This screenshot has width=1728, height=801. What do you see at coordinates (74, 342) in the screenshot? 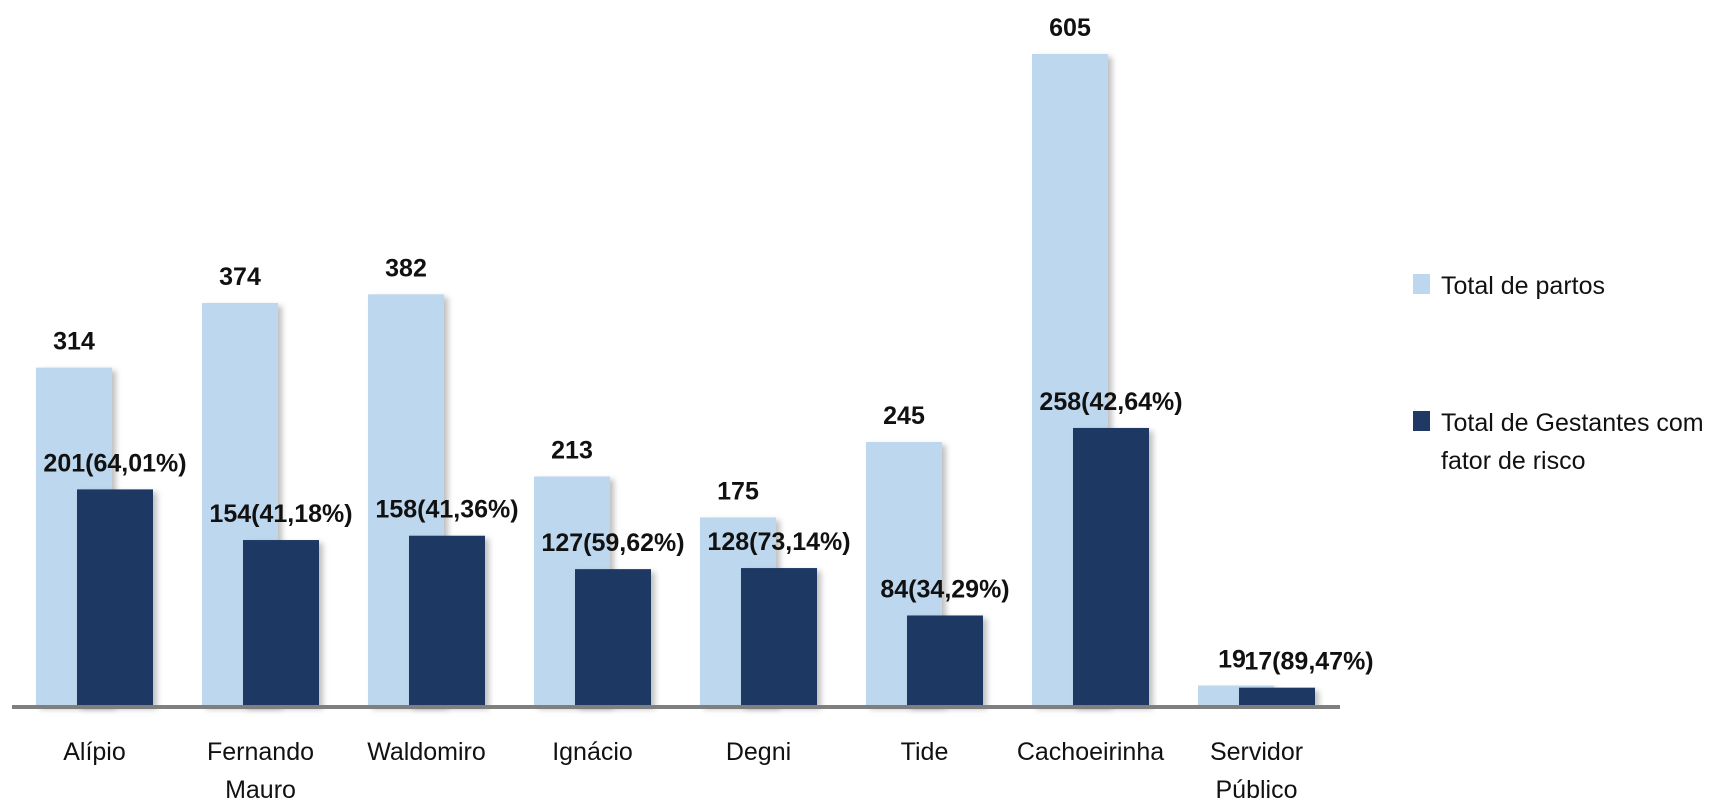
I see `value-label-total-partos-0: 314` at bounding box center [74, 342].